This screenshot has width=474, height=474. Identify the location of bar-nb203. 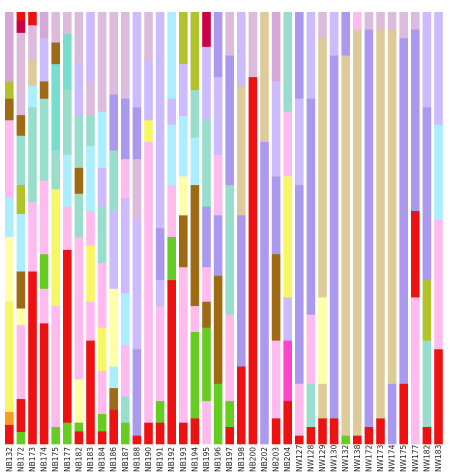
(276, 228).